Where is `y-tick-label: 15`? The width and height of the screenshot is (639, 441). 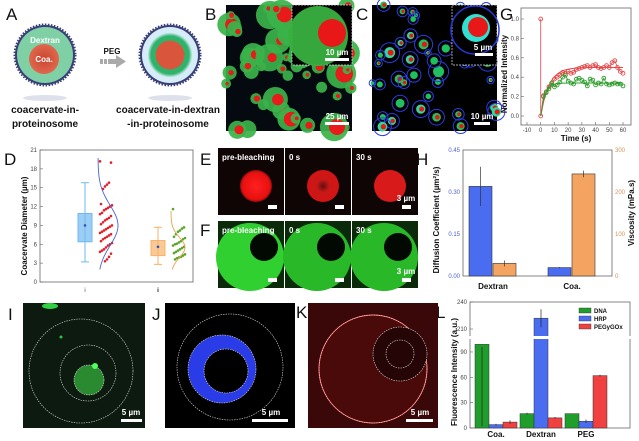 y-tick-label: 15 is located at coordinates (33, 189).